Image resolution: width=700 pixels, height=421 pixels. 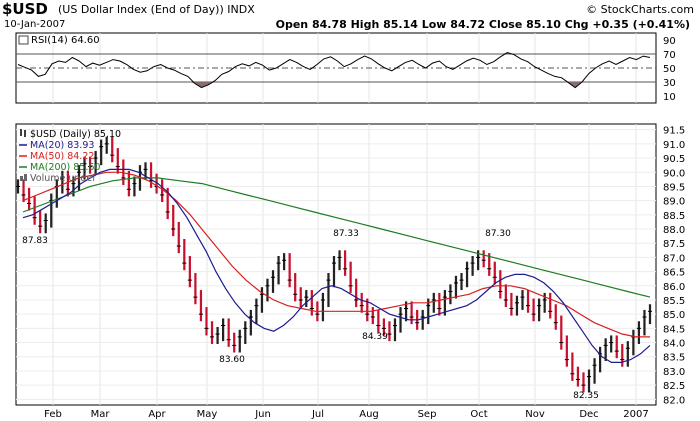 I want to click on price-annotation: 87.83, so click(x=35, y=241).